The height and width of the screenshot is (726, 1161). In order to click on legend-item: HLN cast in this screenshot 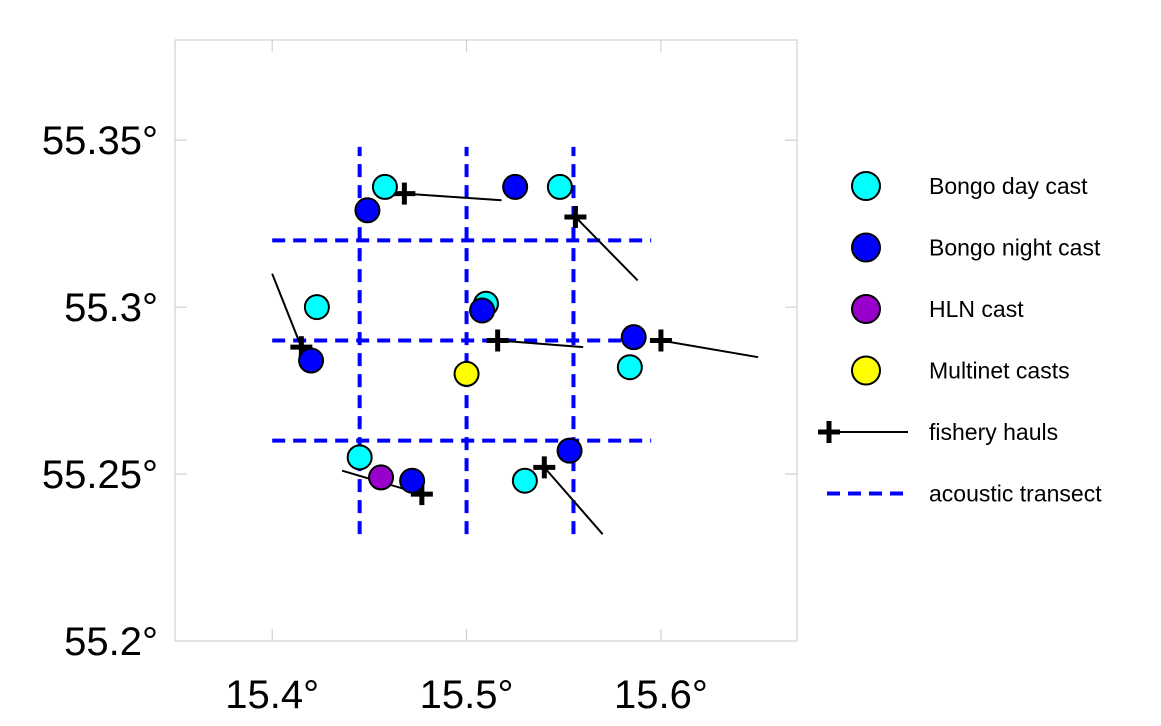, I will do `click(937, 309)`.